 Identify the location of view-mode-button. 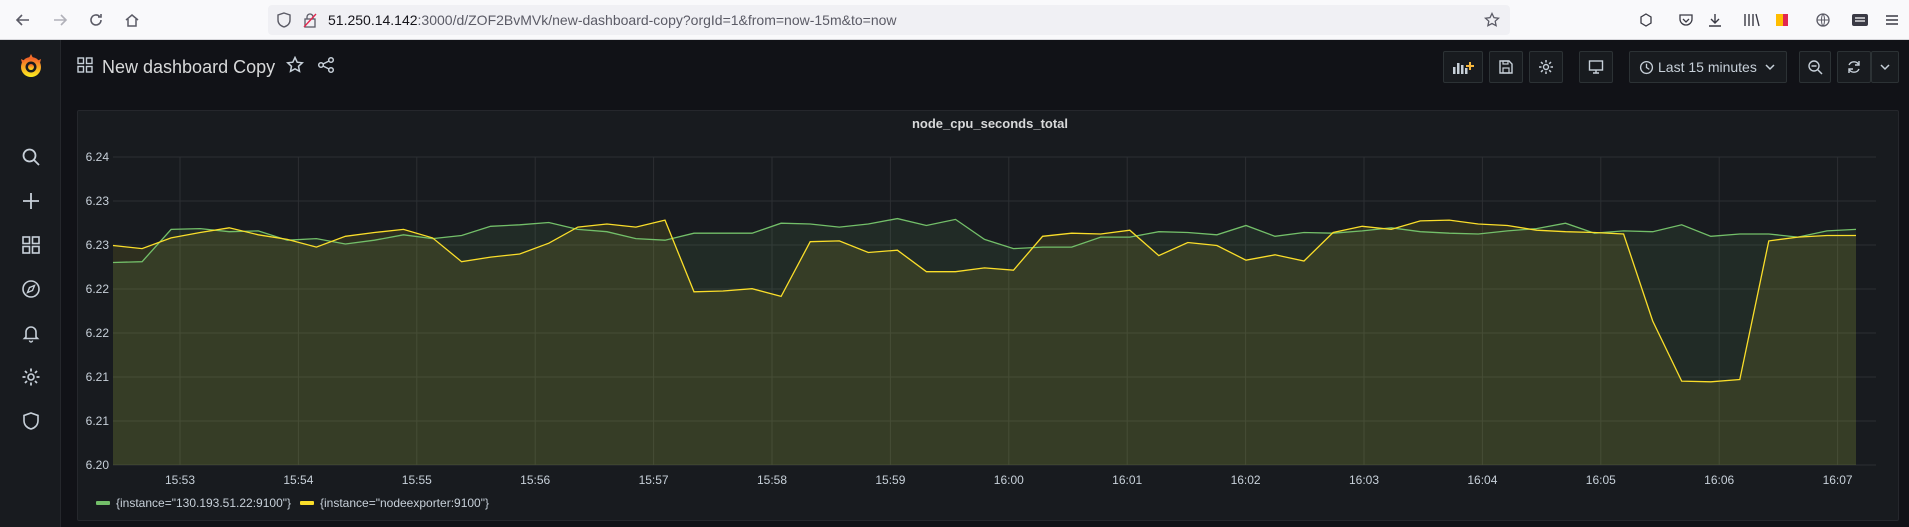
(1596, 67).